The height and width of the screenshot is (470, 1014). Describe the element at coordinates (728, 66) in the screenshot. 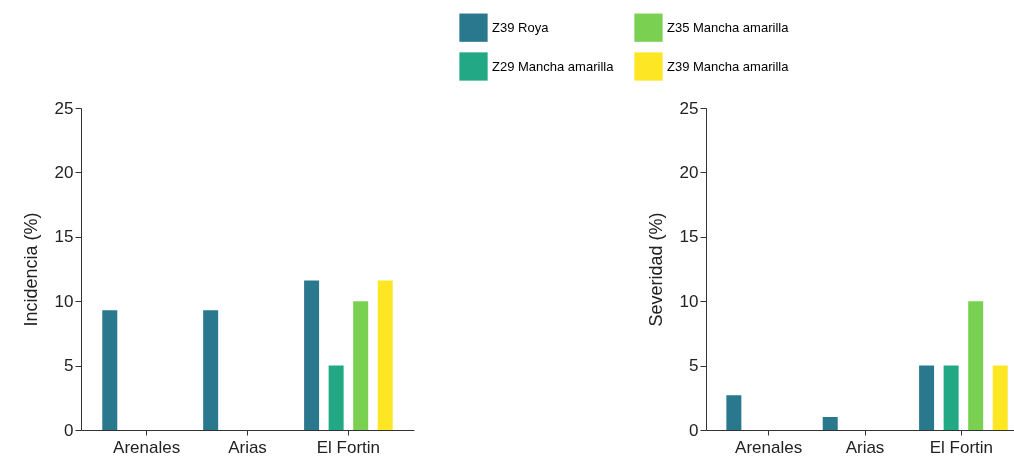

I see `legend-label: Z39 Mancha amarilla` at that location.